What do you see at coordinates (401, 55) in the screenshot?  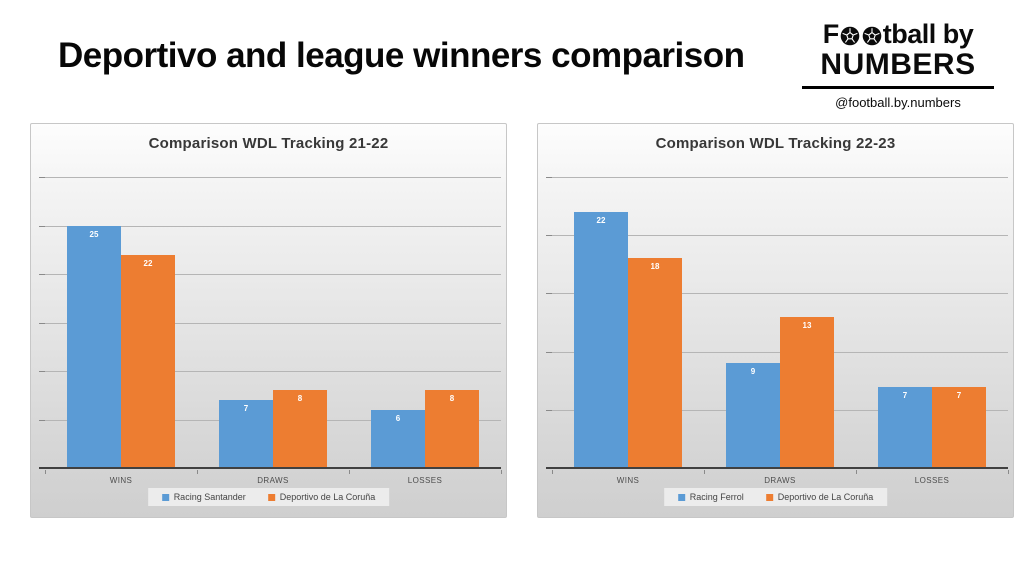 I see `page-title: Deportivo and league winners comparison` at bounding box center [401, 55].